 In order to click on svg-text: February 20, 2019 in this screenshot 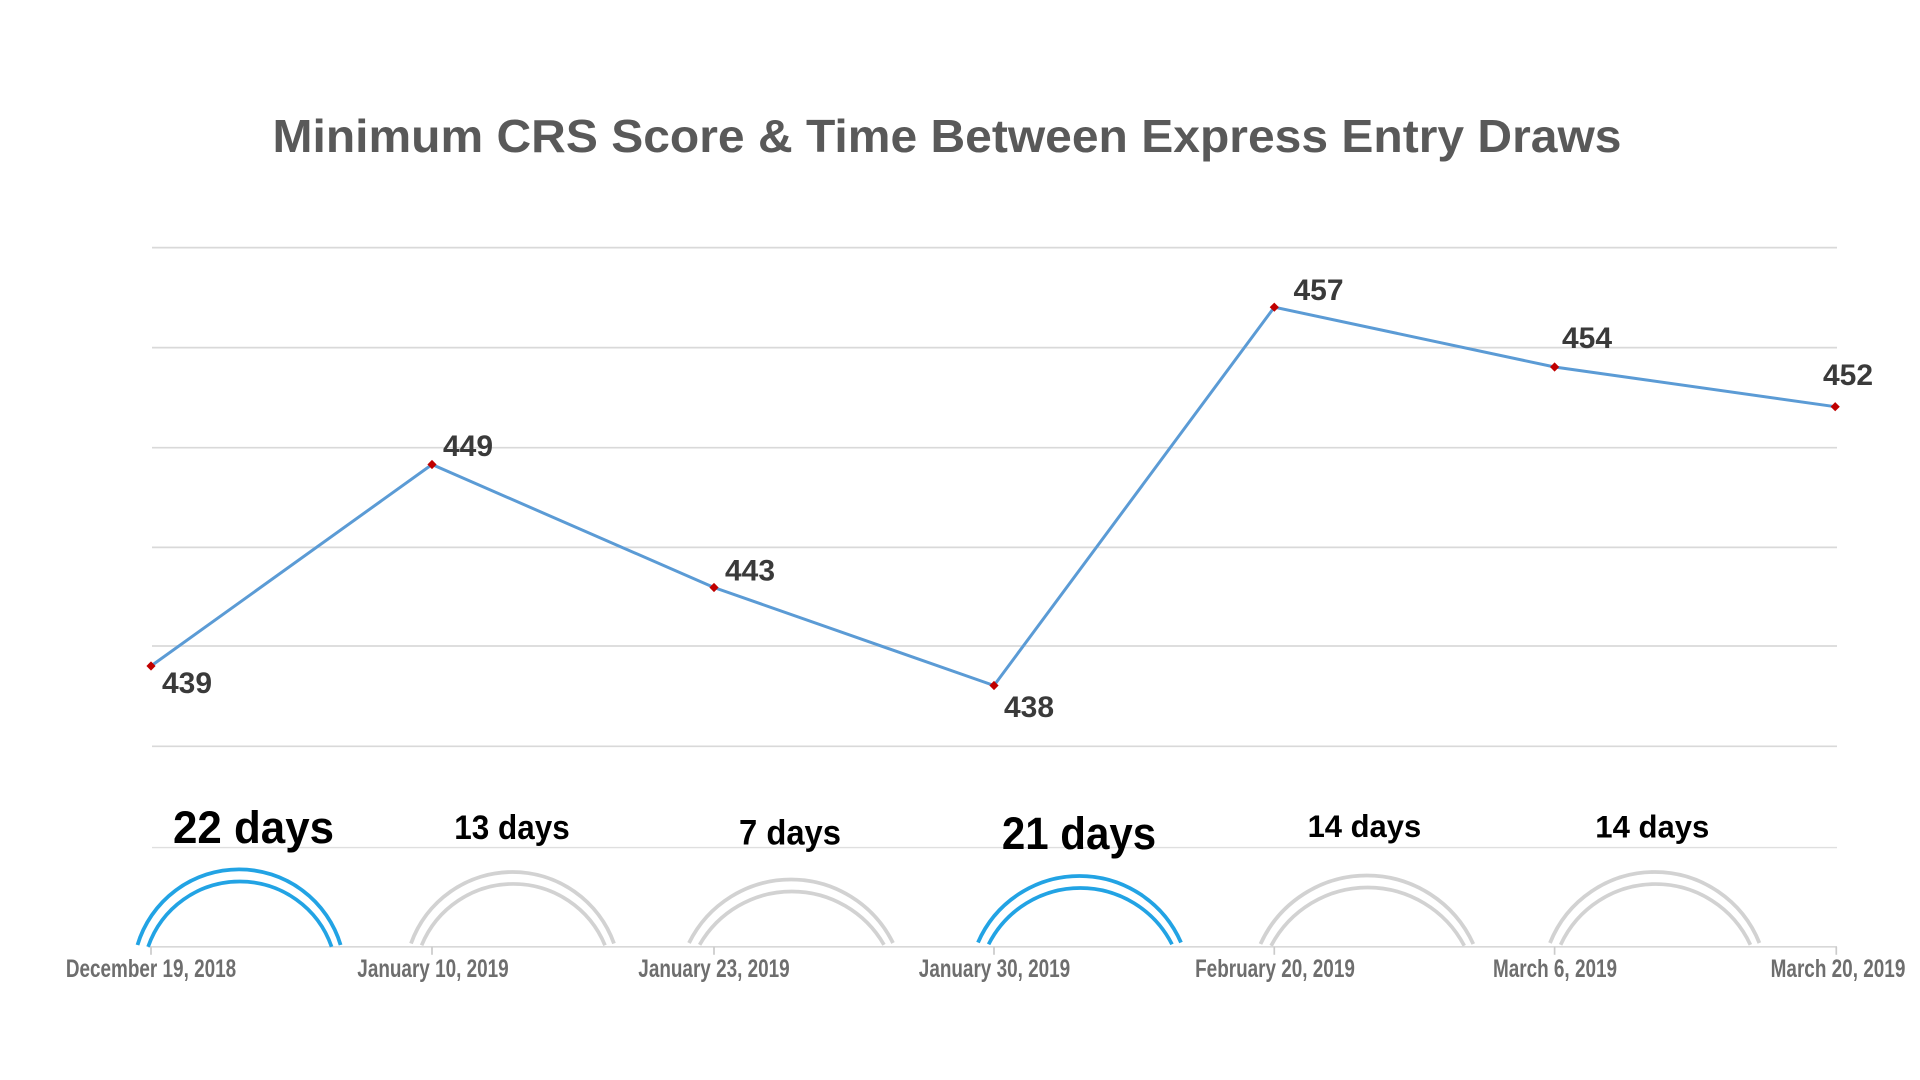, I will do `click(1275, 969)`.